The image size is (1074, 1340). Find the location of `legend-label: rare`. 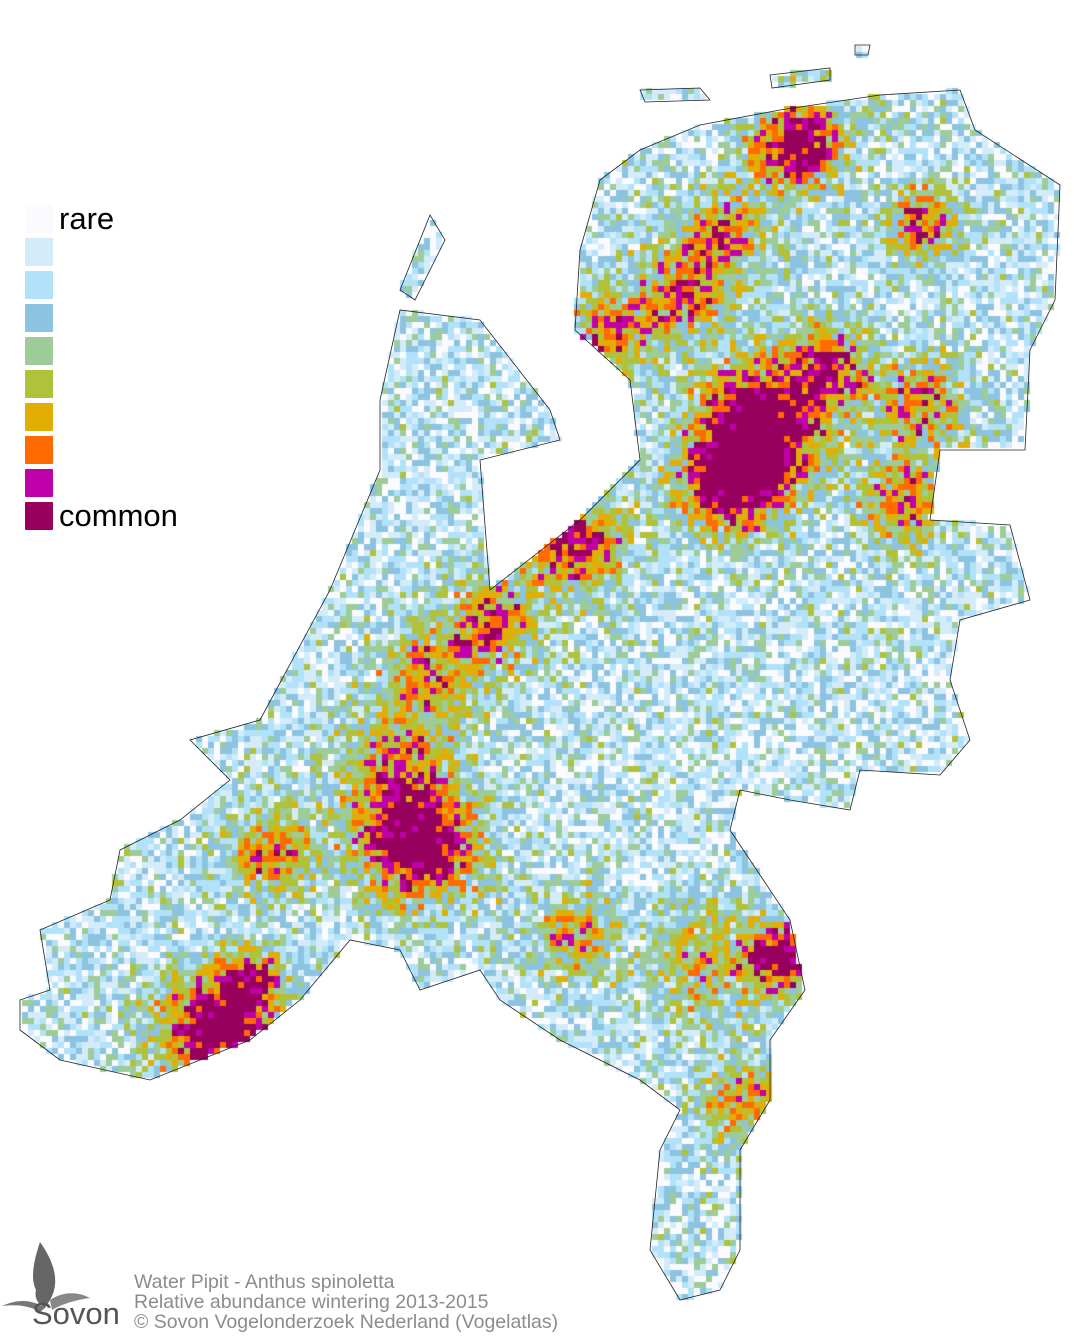

legend-label: rare is located at coordinates (87, 218).